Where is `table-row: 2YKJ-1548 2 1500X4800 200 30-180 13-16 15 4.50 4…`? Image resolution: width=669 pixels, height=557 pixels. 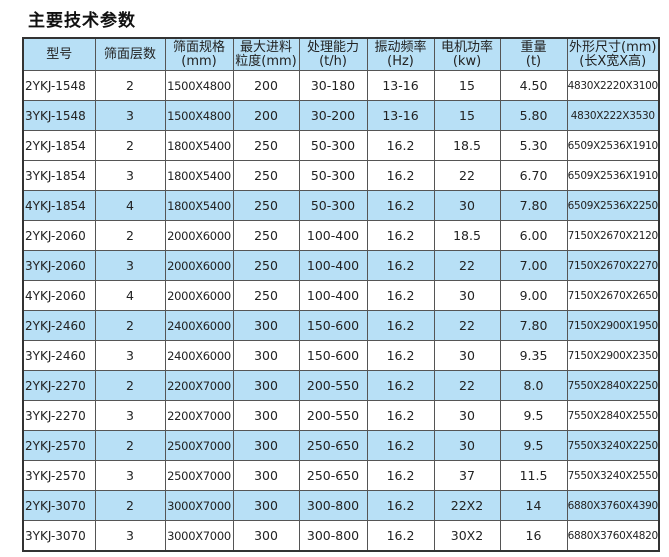 table-row: 2YKJ-1548 2 1500X4800 200 30-180 13-16 15 4.50 4… is located at coordinates (341, 85).